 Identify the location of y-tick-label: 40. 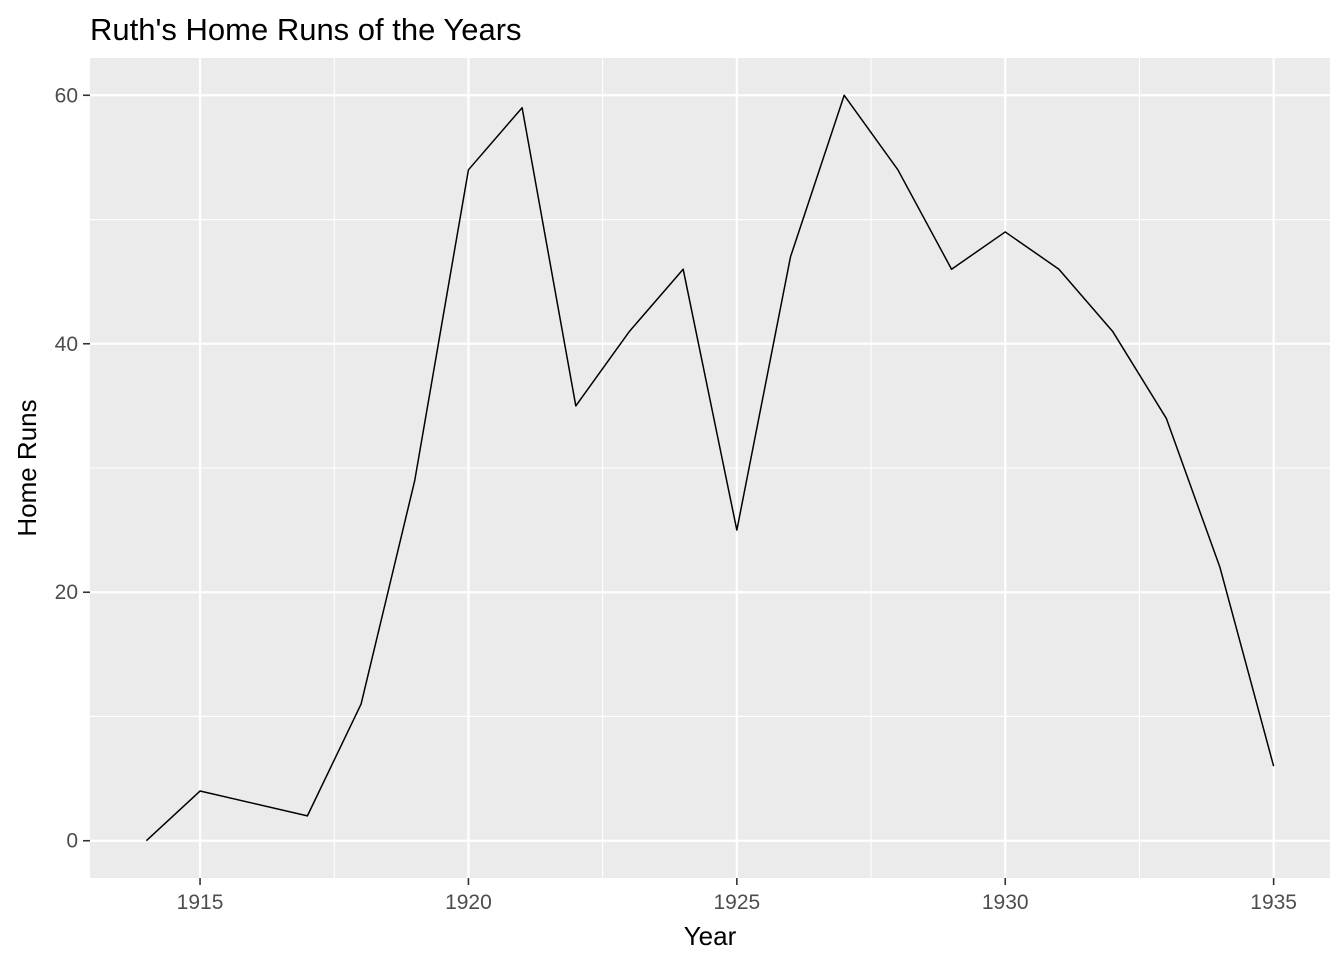
(66, 344).